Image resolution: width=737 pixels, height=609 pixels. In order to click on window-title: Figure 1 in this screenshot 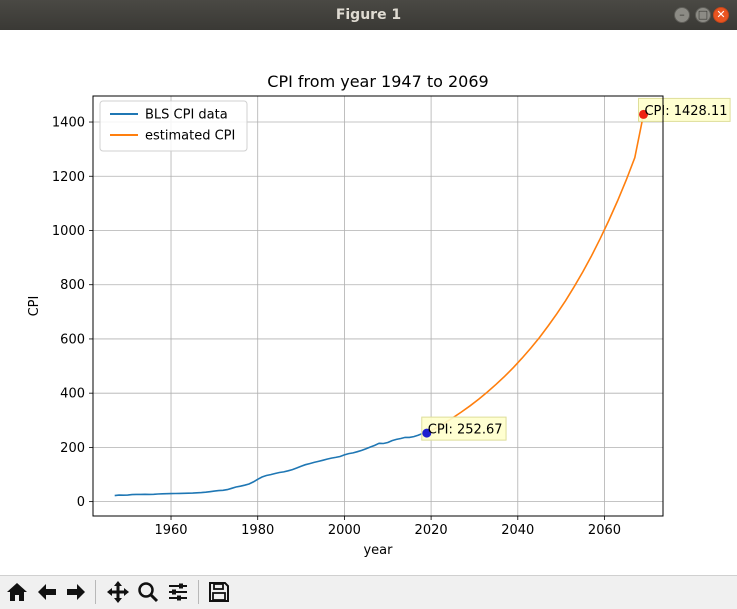, I will do `click(368, 15)`.